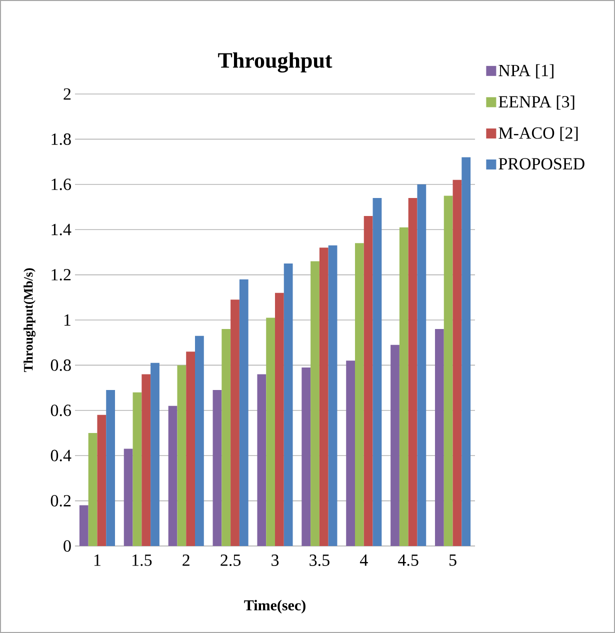 The image size is (615, 633). I want to click on legend-label: PROPOSED, so click(541, 164).